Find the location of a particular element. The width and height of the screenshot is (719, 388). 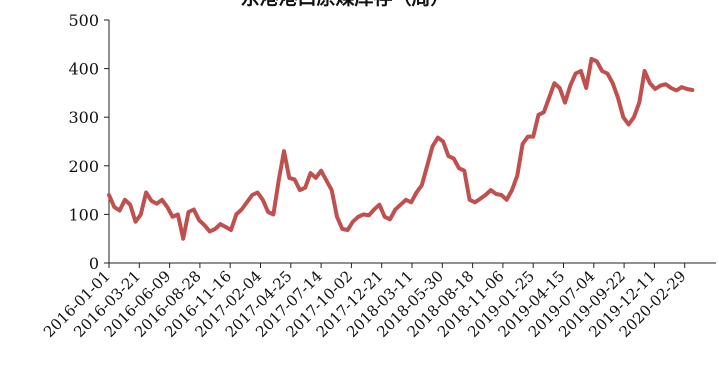

y-tick-label: 300 is located at coordinates (83, 117).